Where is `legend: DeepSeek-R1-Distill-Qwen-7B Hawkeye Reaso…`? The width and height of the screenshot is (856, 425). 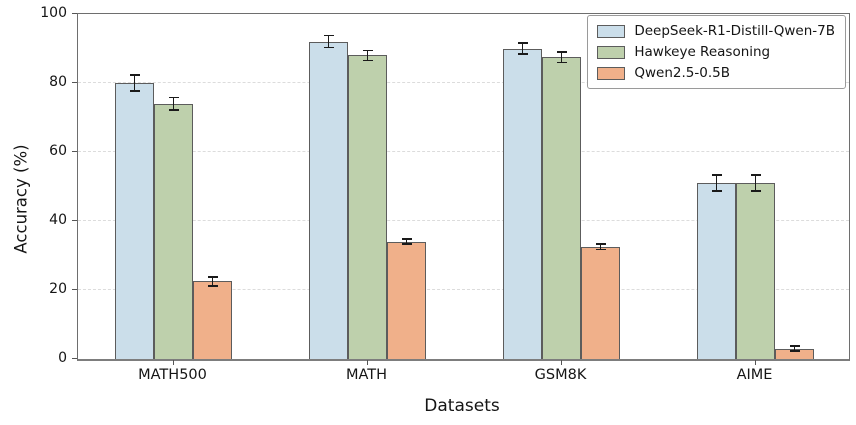
legend: DeepSeek-R1-Distill-Qwen-7B Hawkeye Reaso… is located at coordinates (716, 52).